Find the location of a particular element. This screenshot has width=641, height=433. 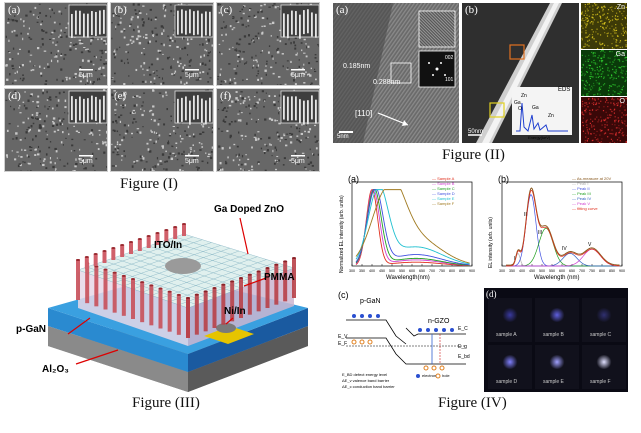

fitting-curve is located at coordinates (562, 228).